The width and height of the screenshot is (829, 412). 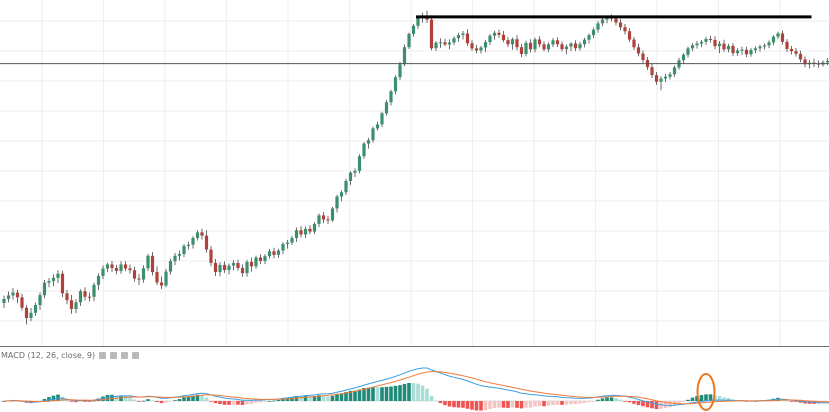 I want to click on highlight-ellipse, so click(x=706, y=392).